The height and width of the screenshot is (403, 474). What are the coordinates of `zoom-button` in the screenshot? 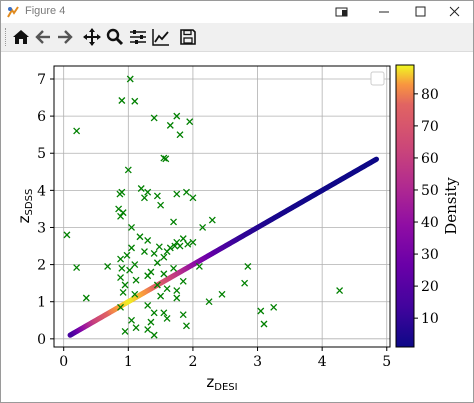 It's located at (115, 37).